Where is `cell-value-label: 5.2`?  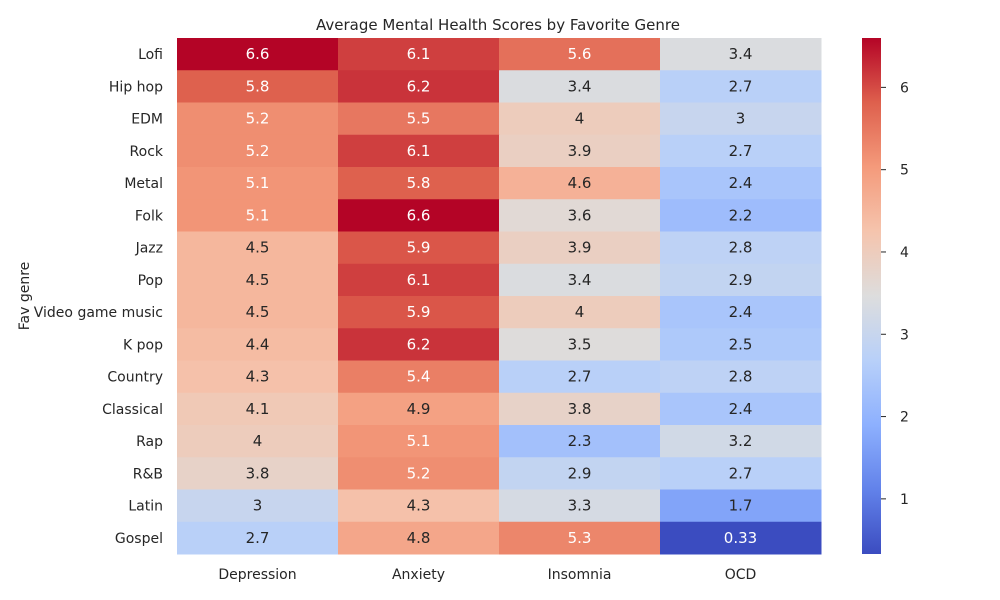
cell-value-label: 5.2 is located at coordinates (419, 473).